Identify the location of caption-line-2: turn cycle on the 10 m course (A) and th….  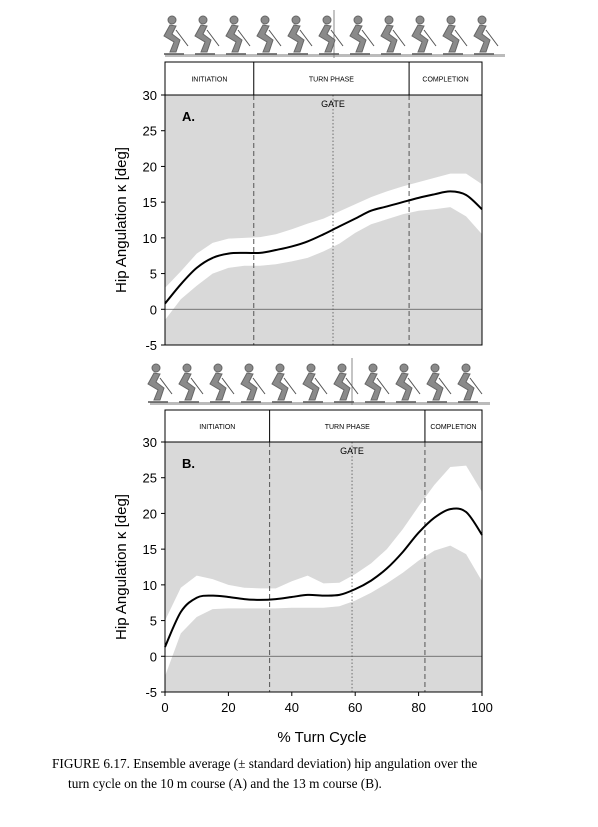
(225, 783).